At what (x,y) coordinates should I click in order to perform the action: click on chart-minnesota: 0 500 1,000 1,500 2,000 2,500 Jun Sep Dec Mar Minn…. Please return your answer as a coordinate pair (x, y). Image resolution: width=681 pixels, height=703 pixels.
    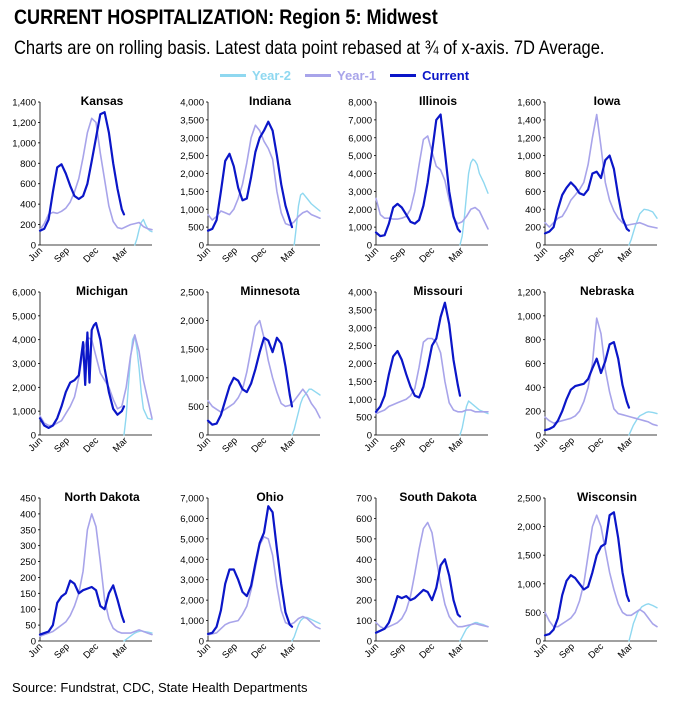
    Looking at the image, I should click on (250, 369).